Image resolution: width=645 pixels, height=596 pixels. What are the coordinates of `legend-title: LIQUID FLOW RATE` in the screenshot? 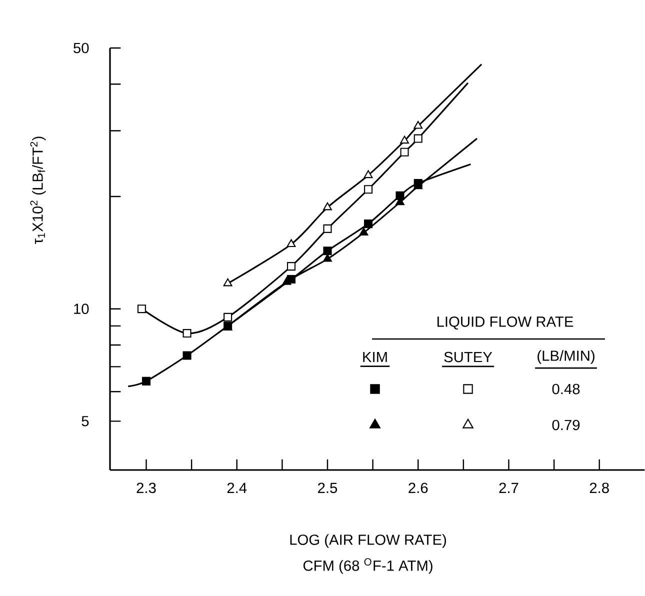 It's located at (506, 323).